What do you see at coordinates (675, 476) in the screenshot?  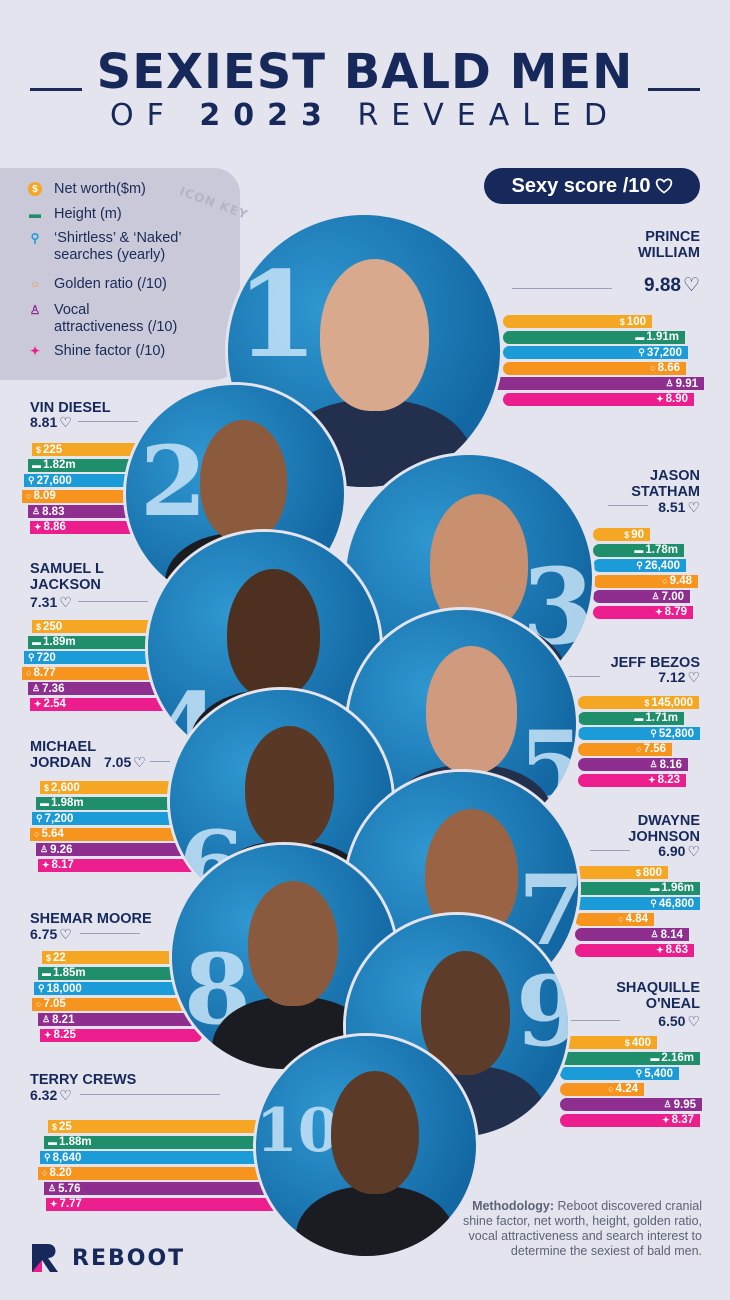 I see `man-name-line: JASON` at bounding box center [675, 476].